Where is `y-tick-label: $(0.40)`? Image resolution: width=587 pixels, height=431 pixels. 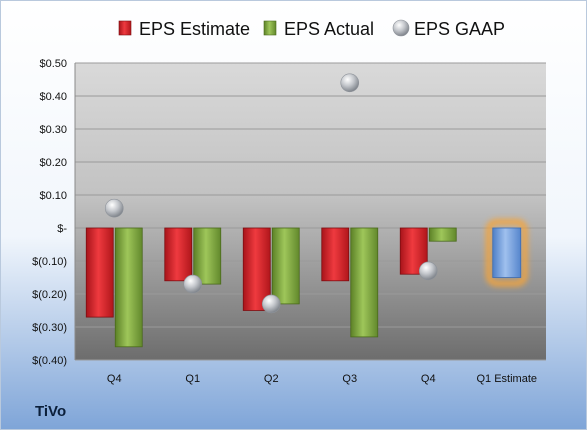 y-tick-label: $(0.40) is located at coordinates (49, 361).